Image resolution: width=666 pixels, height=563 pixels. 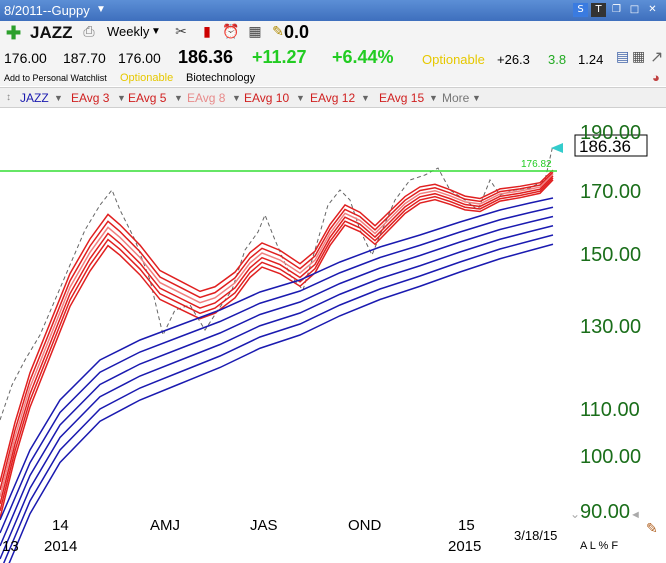 What do you see at coordinates (90, 98) in the screenshot?
I see `legend-eavg3: EAvg 3` at bounding box center [90, 98].